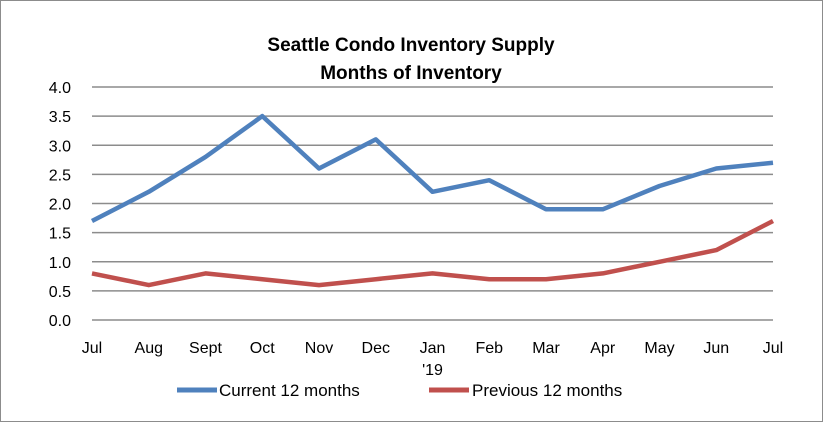 The image size is (823, 422). What do you see at coordinates (659, 348) in the screenshot?
I see `x-tick-label: May` at bounding box center [659, 348].